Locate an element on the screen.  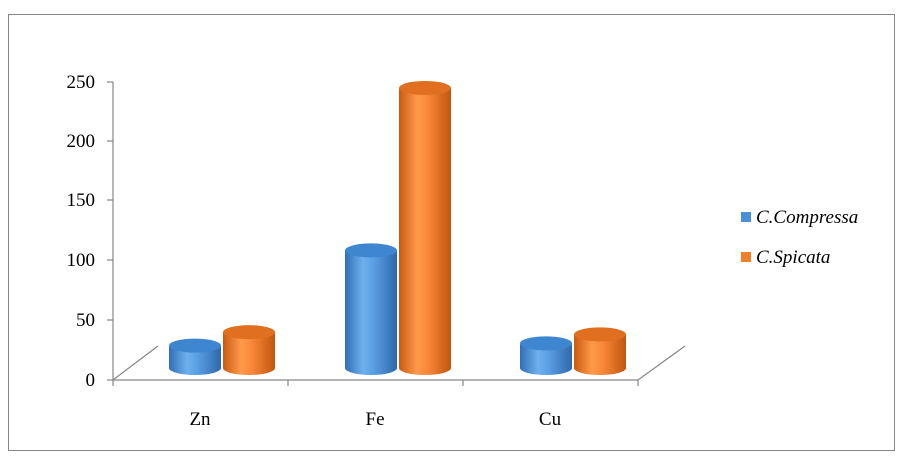
bar-top-fe-c-spicata is located at coordinates (425, 88).